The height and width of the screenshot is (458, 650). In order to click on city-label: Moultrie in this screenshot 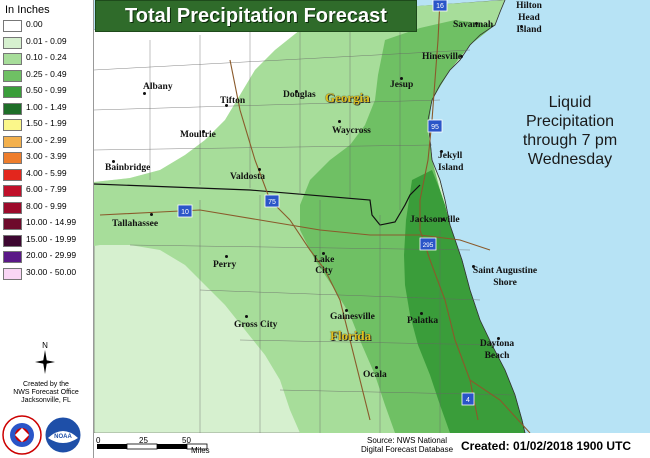, I will do `click(198, 135)`.